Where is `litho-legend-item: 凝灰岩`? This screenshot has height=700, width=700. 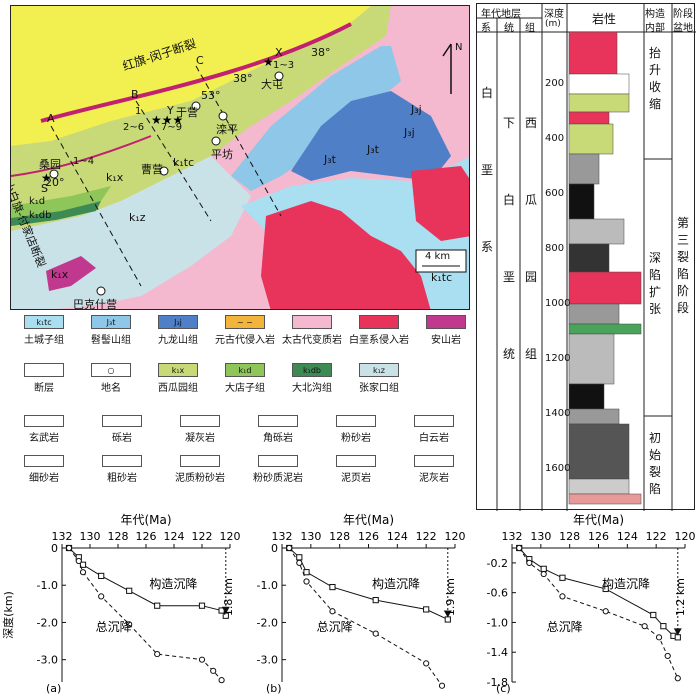 litho-legend-item: 凝灰岩 is located at coordinates (200, 429).